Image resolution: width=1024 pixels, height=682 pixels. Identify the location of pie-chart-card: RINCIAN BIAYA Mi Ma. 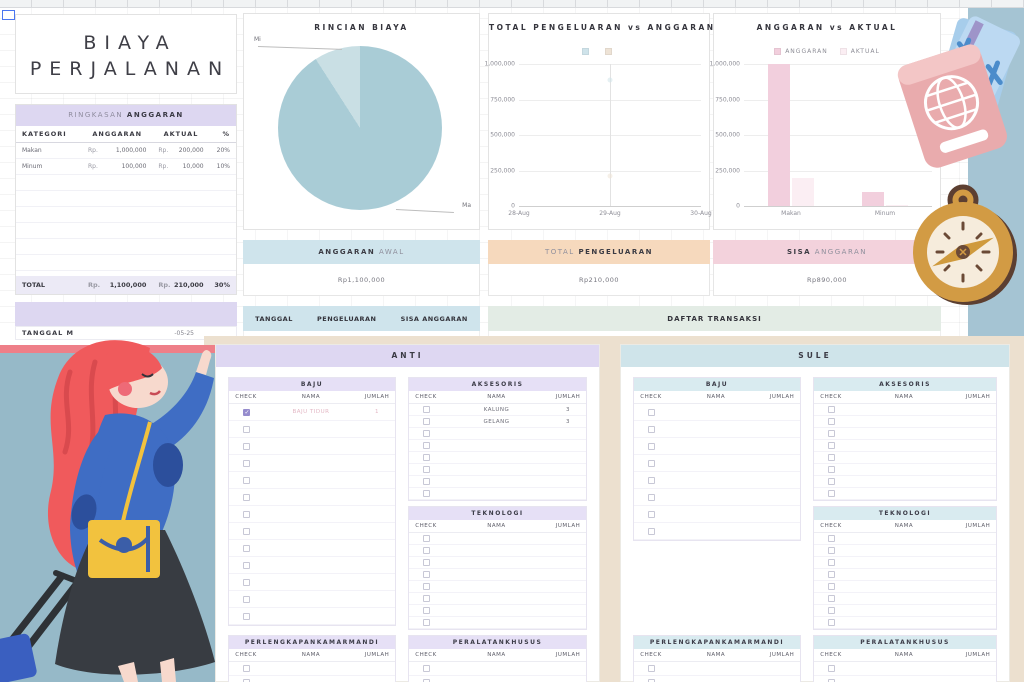
(361, 121).